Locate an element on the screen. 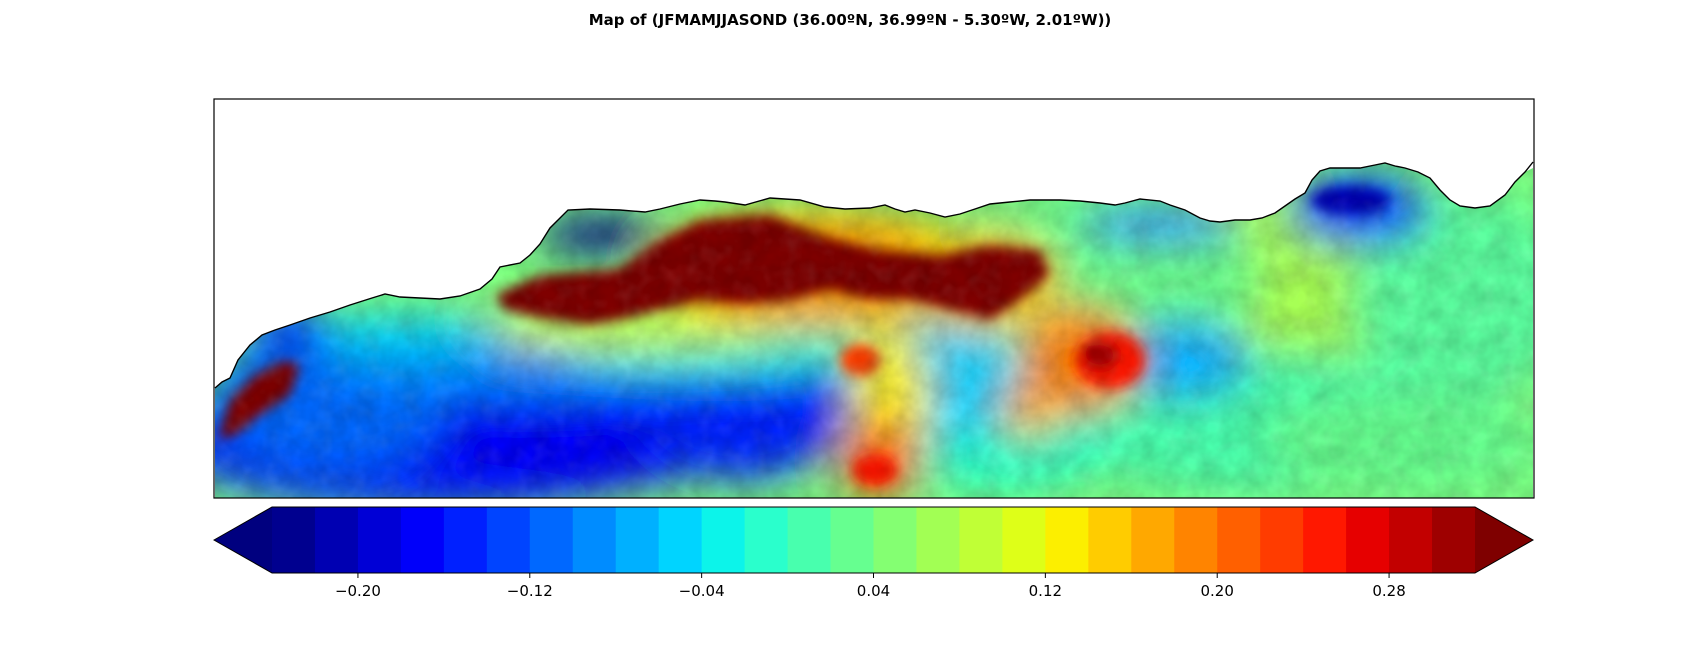 This screenshot has width=1700, height=654. colorbar-tick-label: −0.04 is located at coordinates (702, 591).